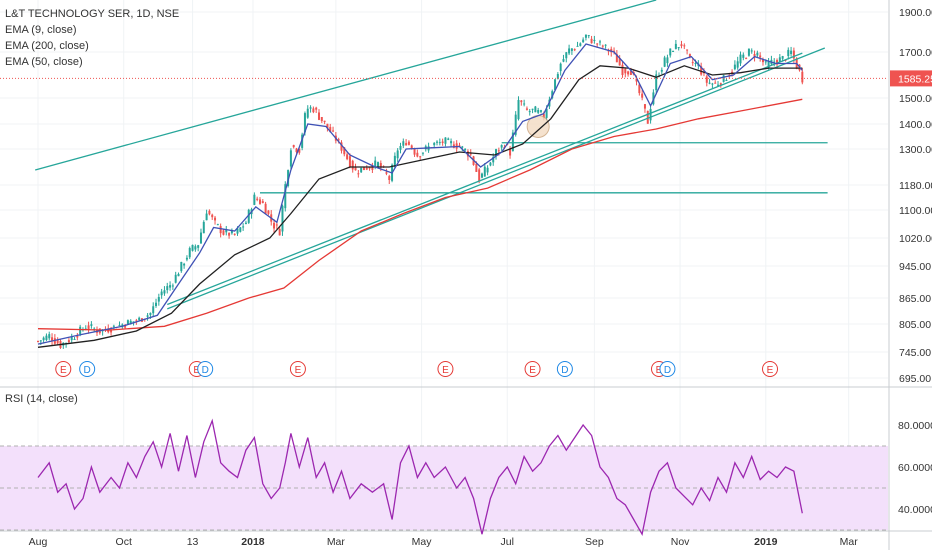 The image size is (932, 550). What do you see at coordinates (680, 542) in the screenshot?
I see `time-axis-label: Nov` at bounding box center [680, 542].